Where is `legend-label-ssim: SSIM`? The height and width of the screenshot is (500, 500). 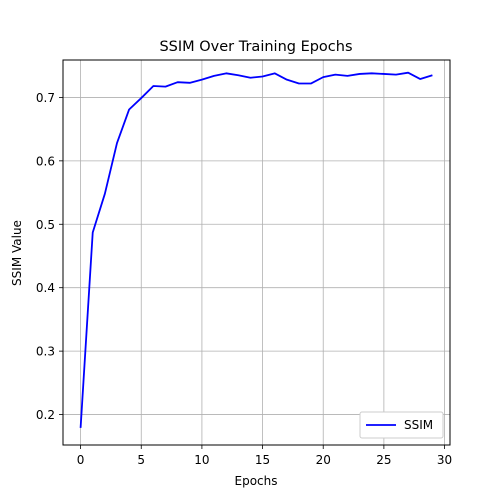
legend-label-ssim: SSIM is located at coordinates (418, 425).